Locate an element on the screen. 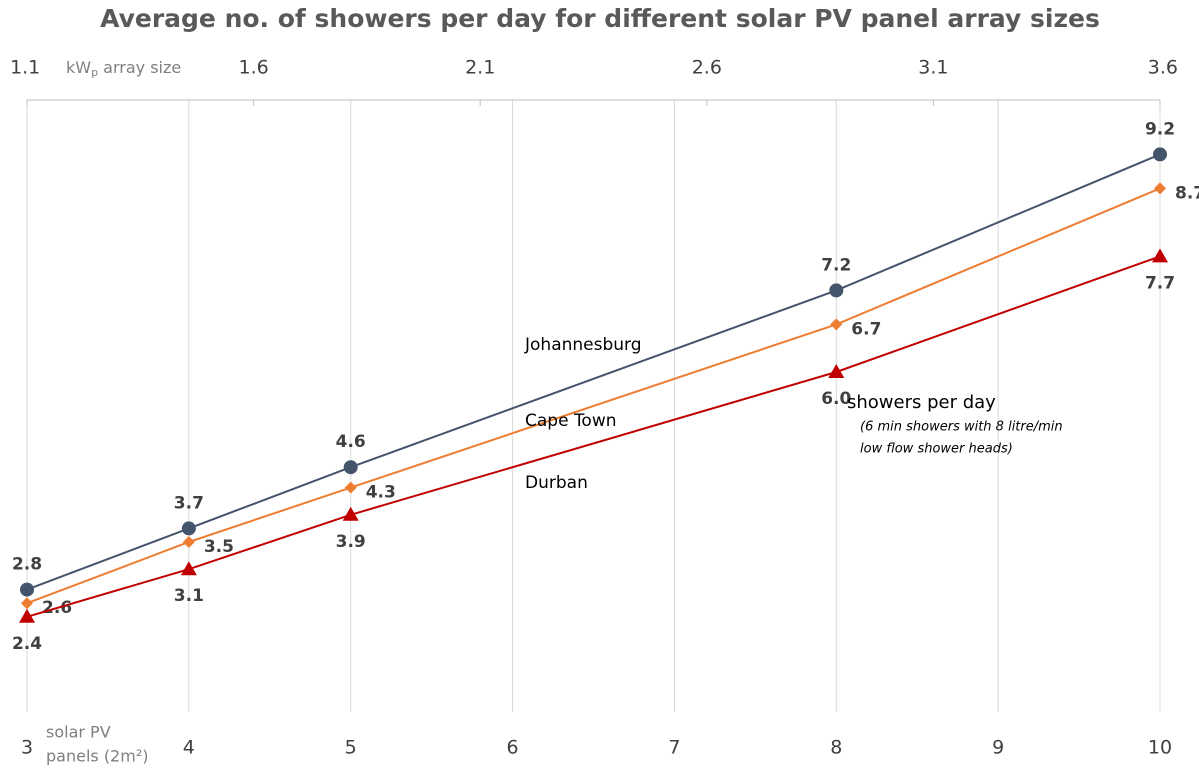  data-label: 4.6 is located at coordinates (351, 442).